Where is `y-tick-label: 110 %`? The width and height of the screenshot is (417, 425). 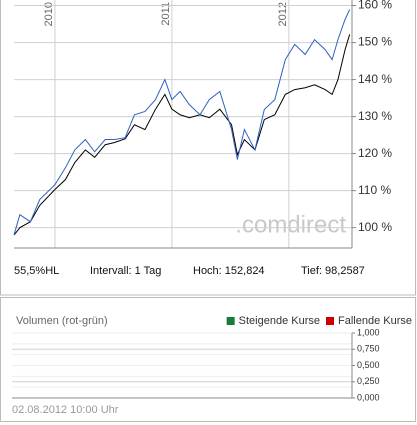 y-tick-label: 110 % is located at coordinates (374, 190).